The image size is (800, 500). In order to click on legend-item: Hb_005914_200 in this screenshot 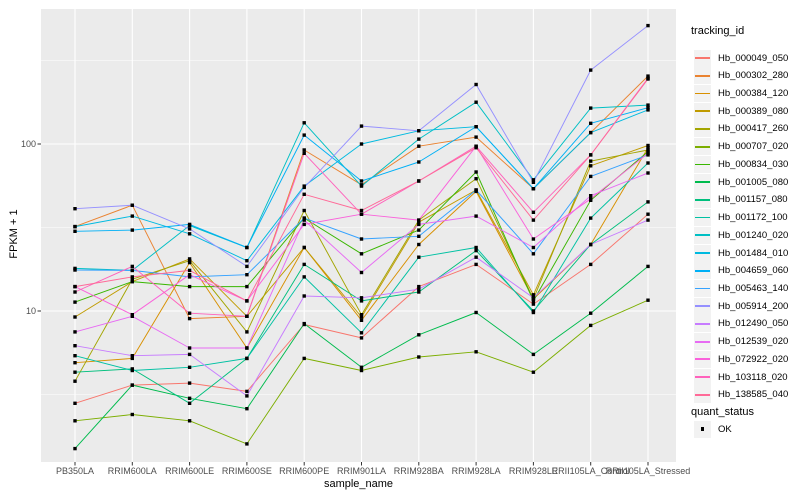, I will do `click(745, 306)`.